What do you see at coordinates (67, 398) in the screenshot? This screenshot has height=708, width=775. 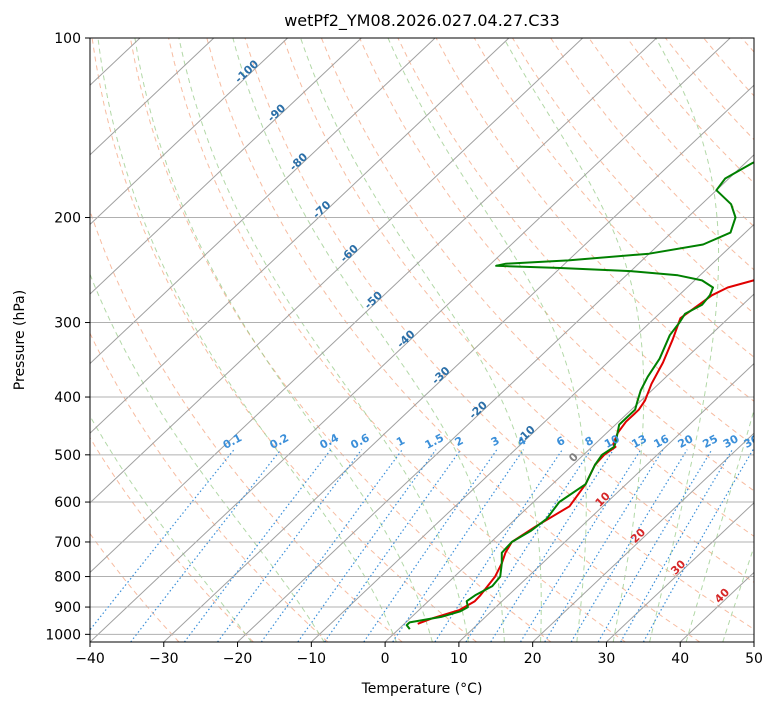 I see `y-tick-label: 400` at bounding box center [67, 398].